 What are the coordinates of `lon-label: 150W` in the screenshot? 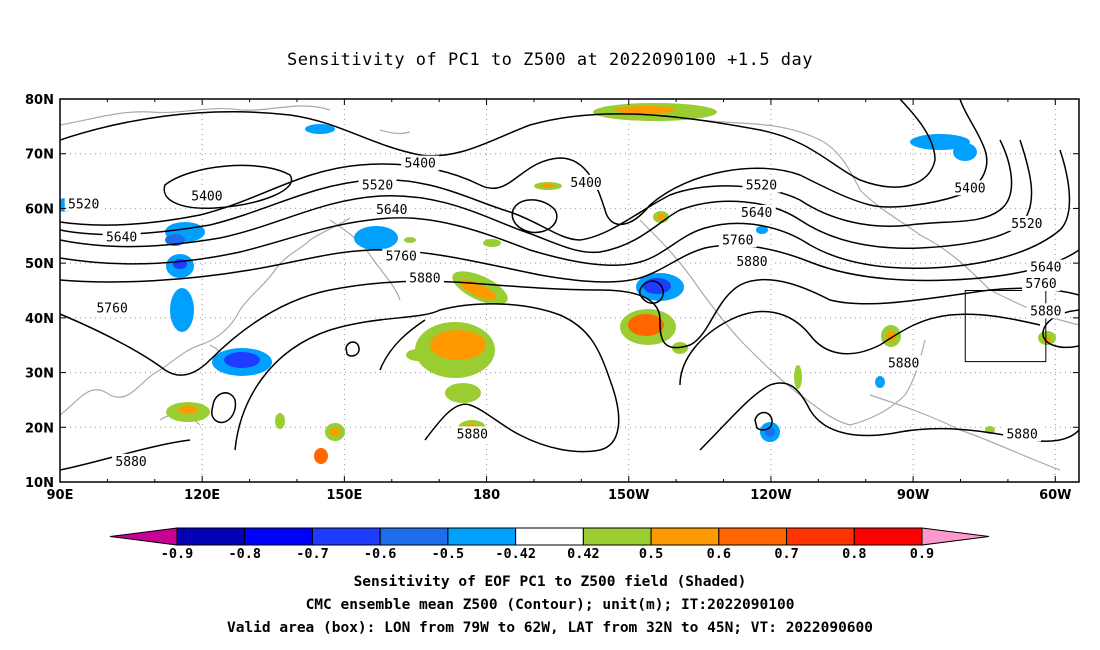 It's located at (628, 495).